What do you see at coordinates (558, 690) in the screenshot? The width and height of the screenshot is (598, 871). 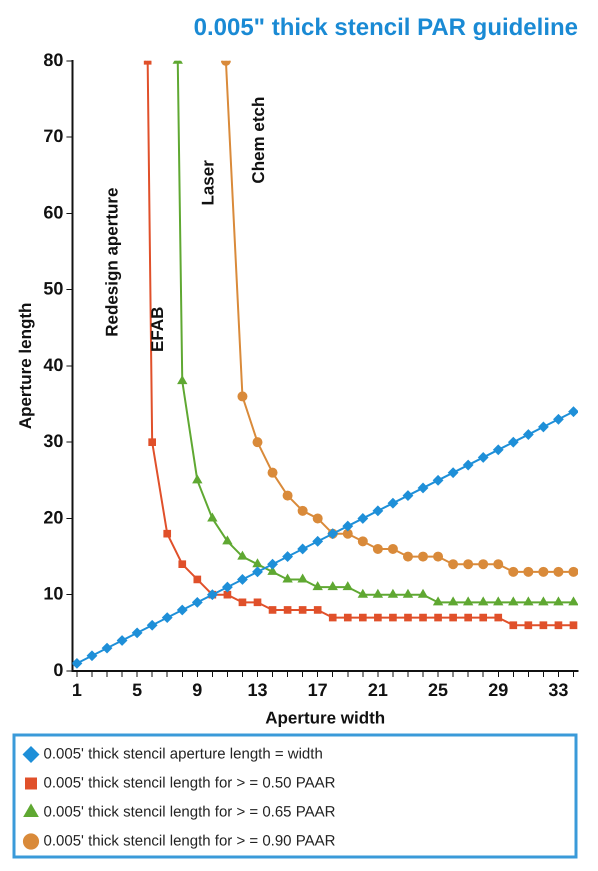 I see `x-tick-label: 33` at bounding box center [558, 690].